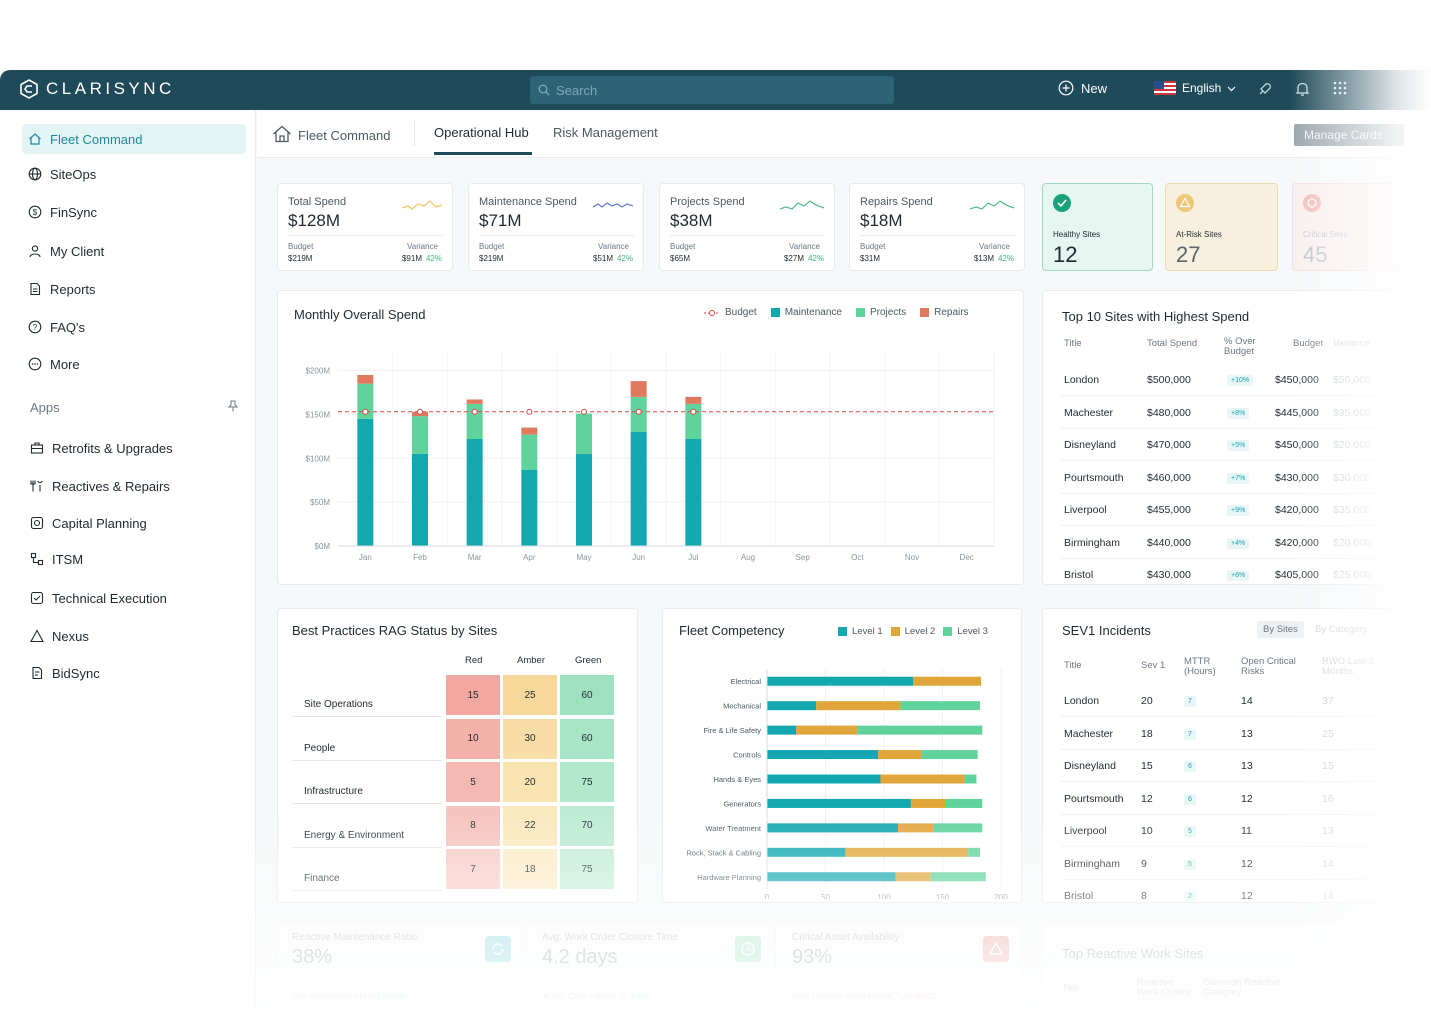 This screenshot has width=1431, height=1031. I want to click on table-row: Pourtsmouth $460,000 +7% $430,000 $30,000, so click(1232, 478).